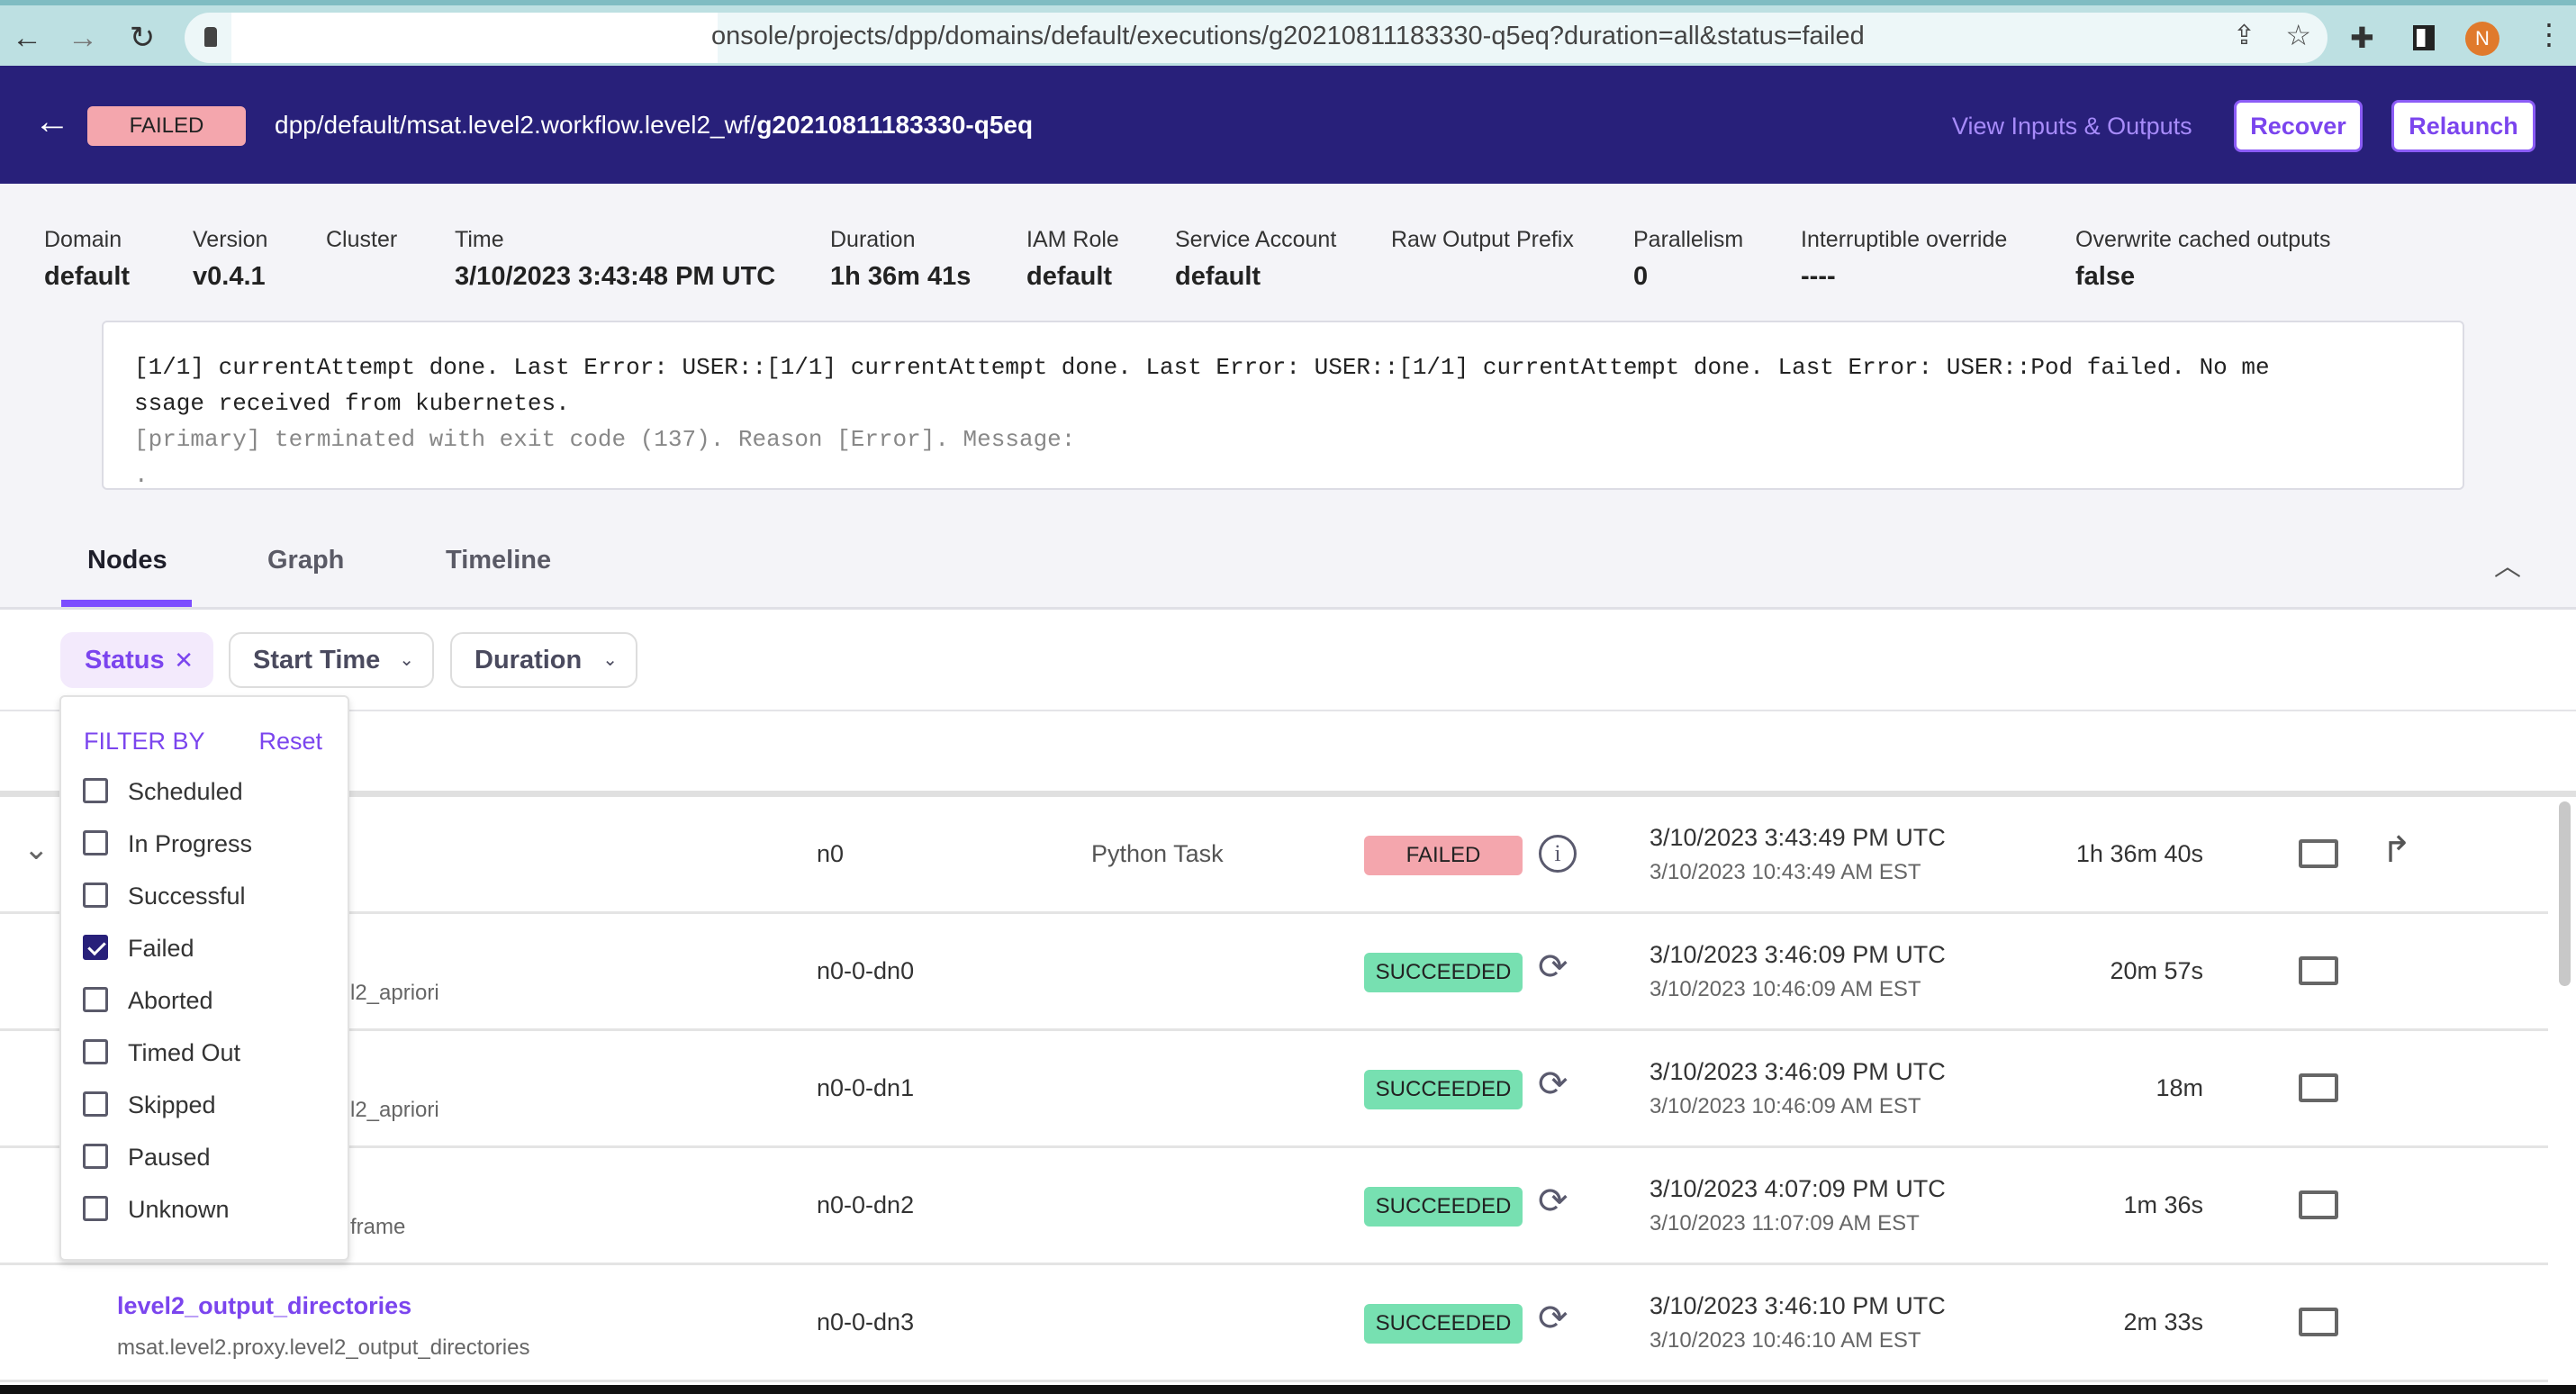 This screenshot has width=2576, height=1394. What do you see at coordinates (156, 1213) in the screenshot?
I see `filter-option-unknown: Unknown` at bounding box center [156, 1213].